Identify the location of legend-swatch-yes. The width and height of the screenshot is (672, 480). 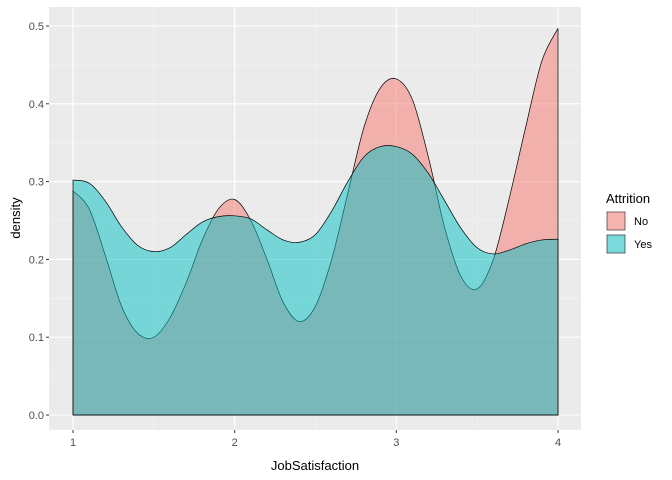
(616, 244).